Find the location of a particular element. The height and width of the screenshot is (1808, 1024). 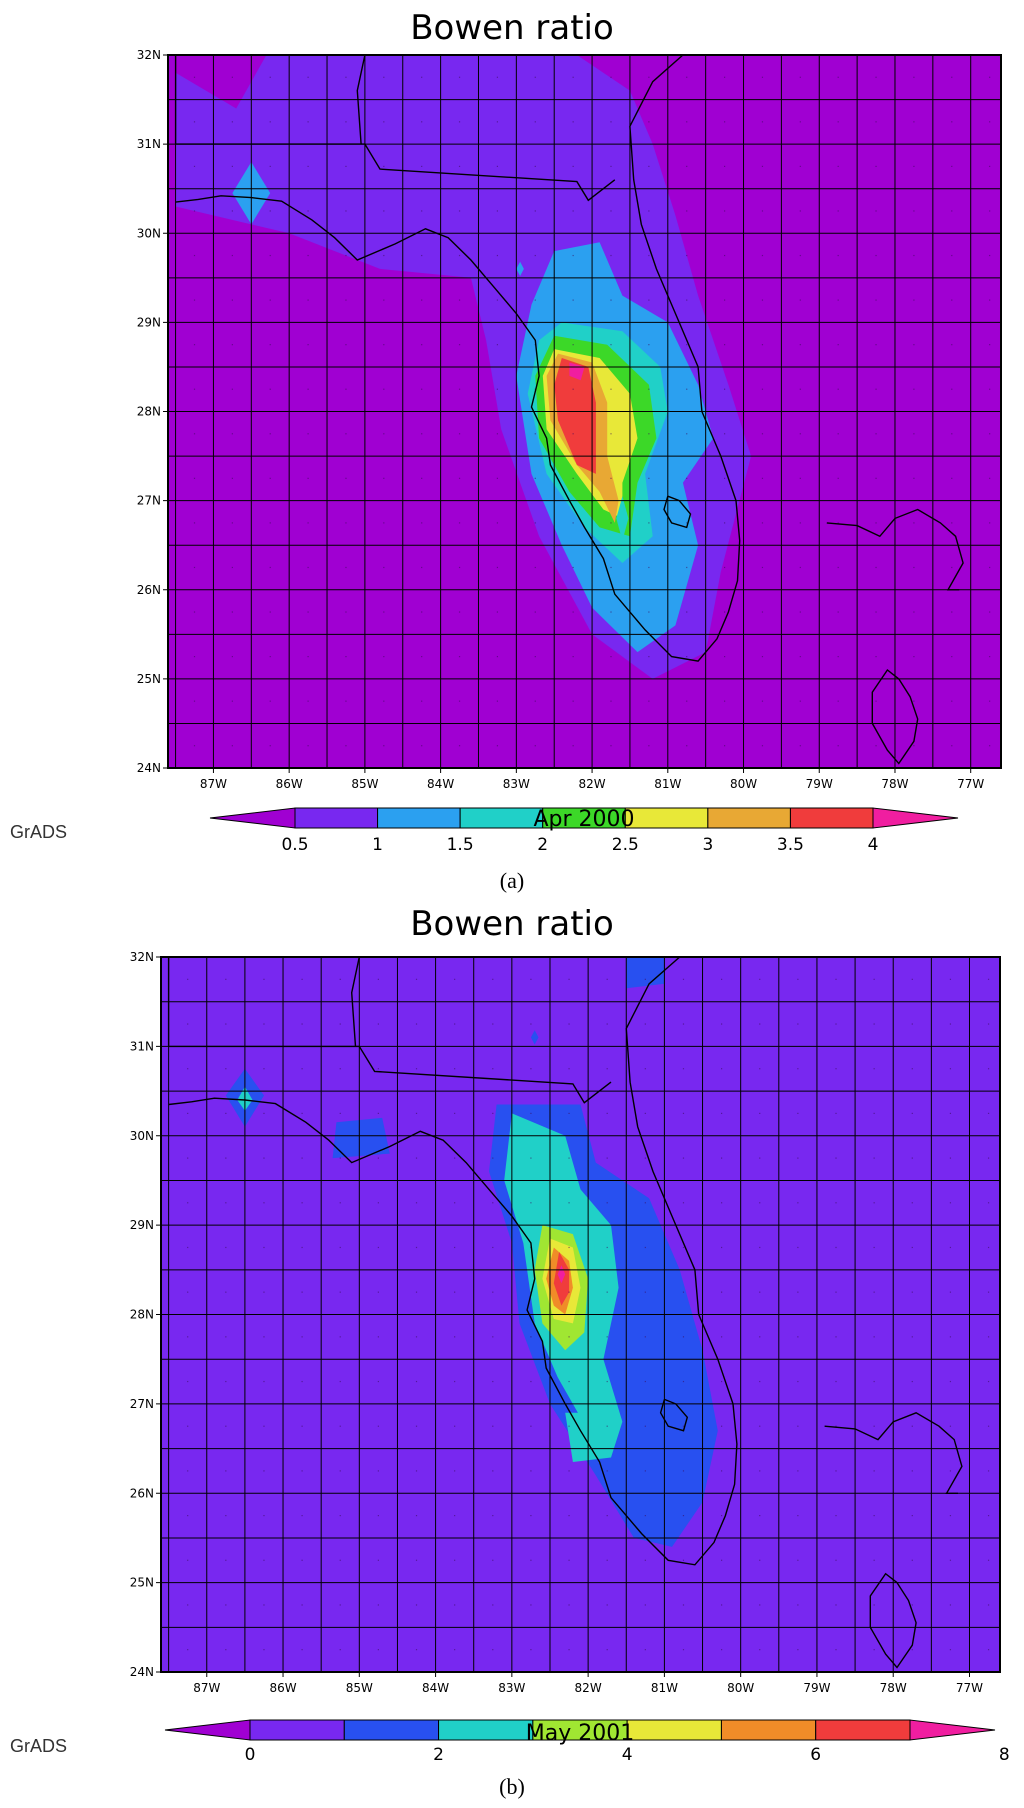

panel-caption: (b) is located at coordinates (512, 1786).